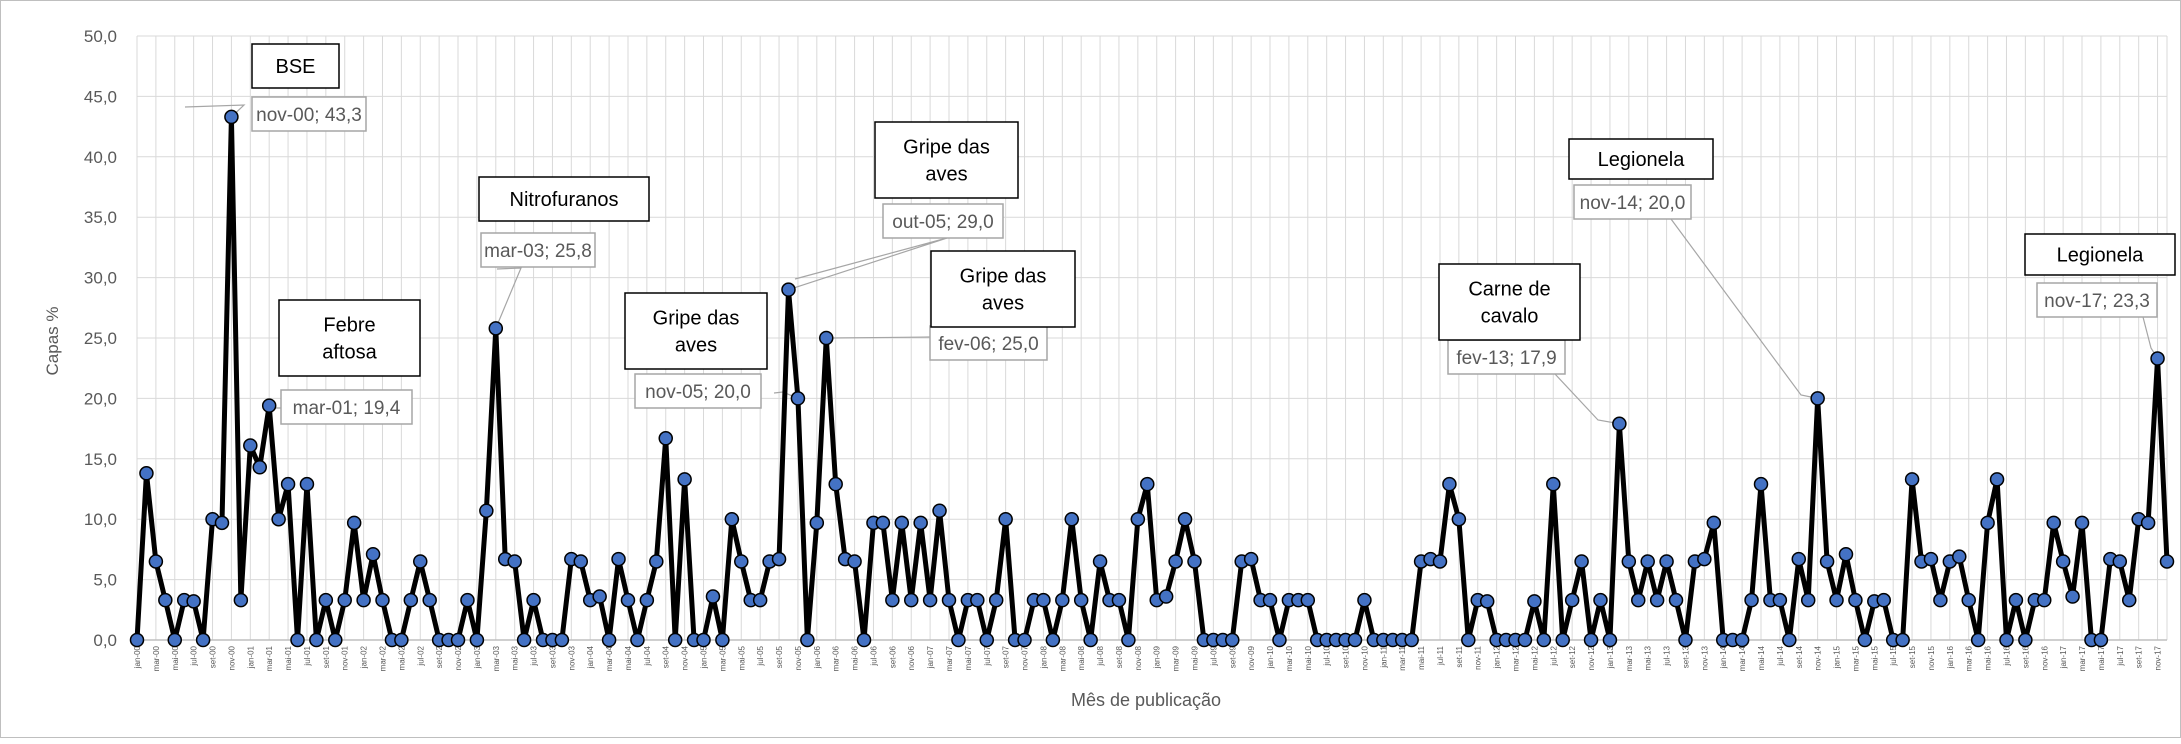 The height and width of the screenshot is (744, 2181). I want to click on x-tick-label: jul-02, so click(420, 655).